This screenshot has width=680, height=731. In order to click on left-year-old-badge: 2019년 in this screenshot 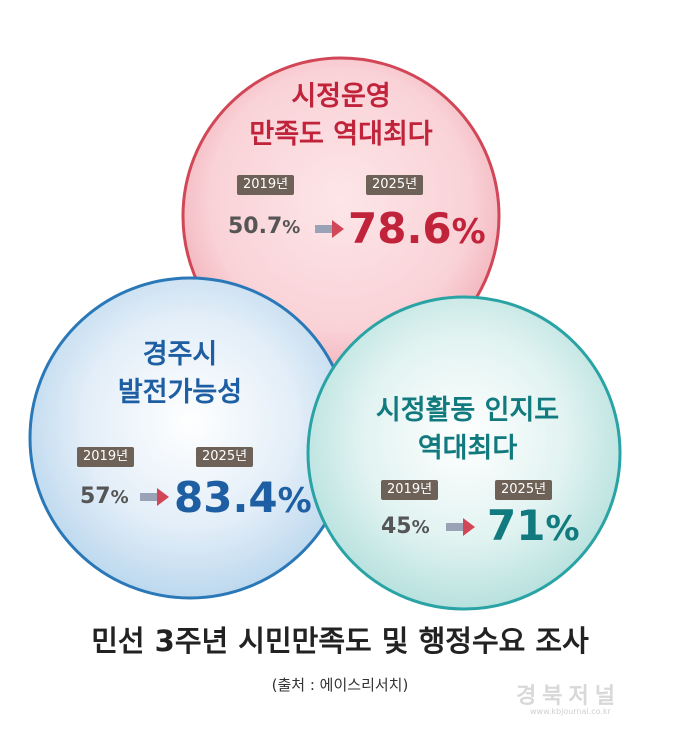, I will do `click(106, 457)`.